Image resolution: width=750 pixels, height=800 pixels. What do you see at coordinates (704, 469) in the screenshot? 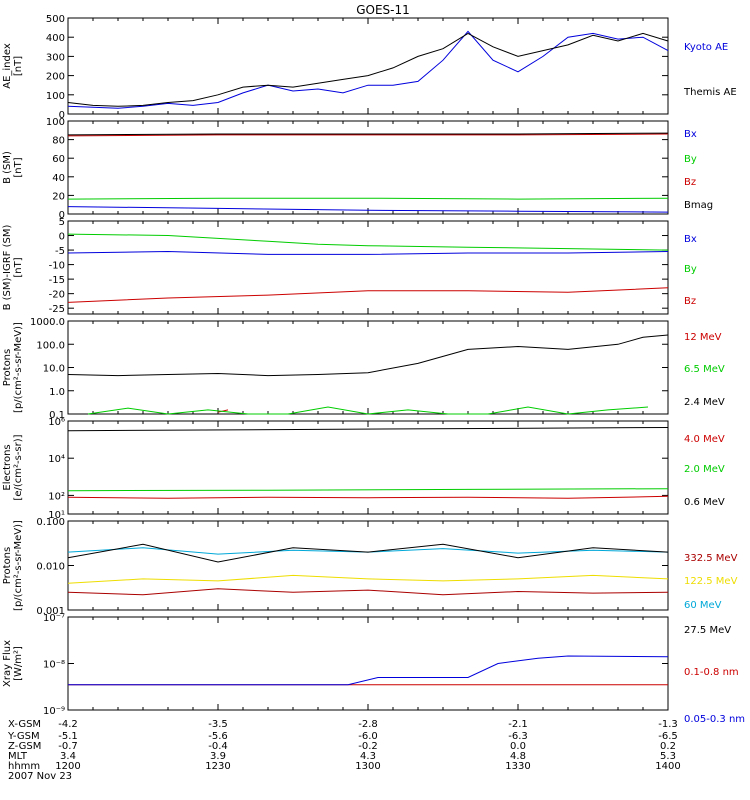
I see `legend-entry: 2.0 MeV` at bounding box center [704, 469].